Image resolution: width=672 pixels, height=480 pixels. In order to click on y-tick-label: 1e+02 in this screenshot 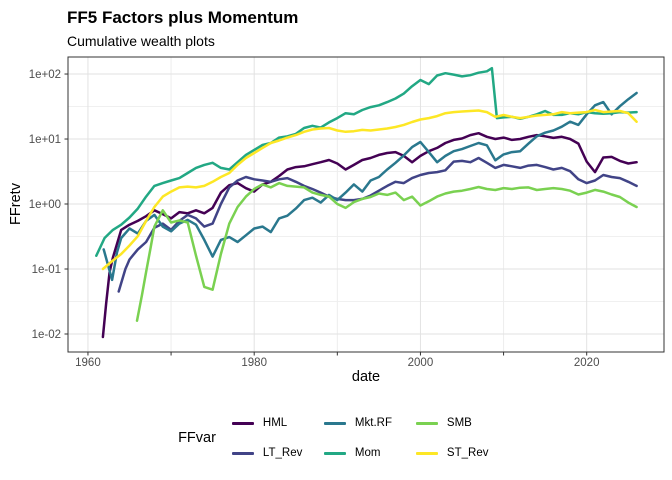, I will do `click(45, 75)`.